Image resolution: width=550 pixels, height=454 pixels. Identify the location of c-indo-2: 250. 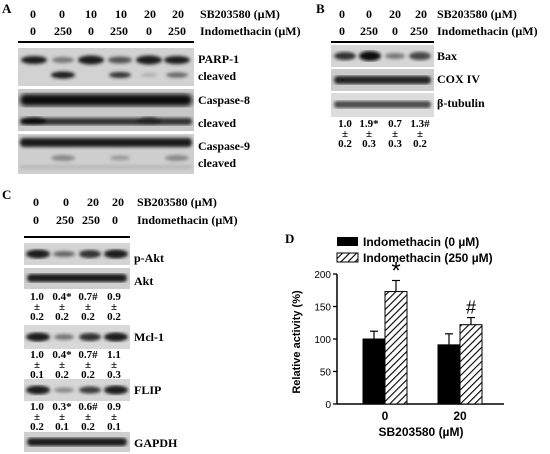
(91, 220).